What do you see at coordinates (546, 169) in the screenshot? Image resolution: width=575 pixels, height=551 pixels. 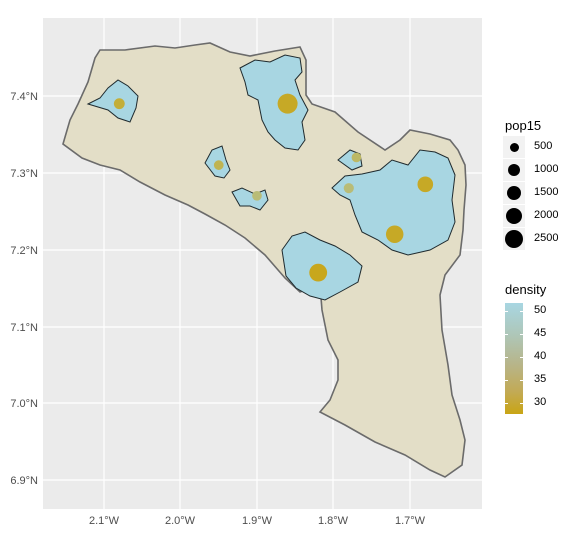 I see `size-key-label: 1000` at bounding box center [546, 169].